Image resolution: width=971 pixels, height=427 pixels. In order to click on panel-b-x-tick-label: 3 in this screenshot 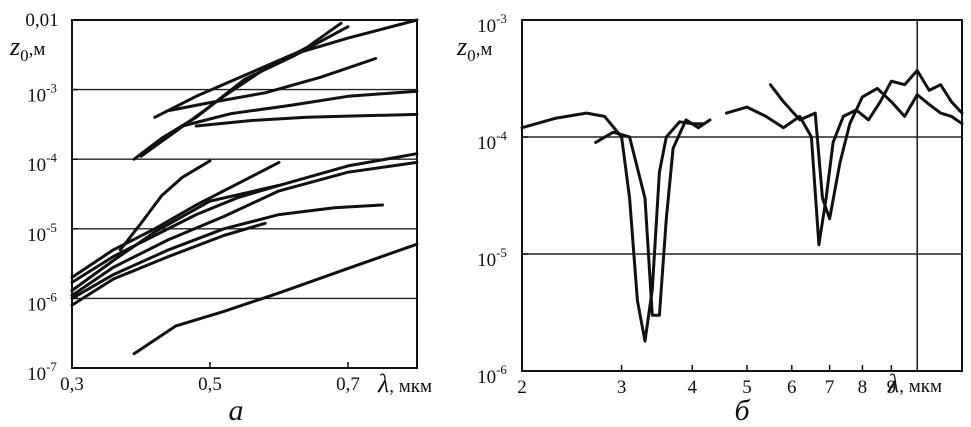, I will do `click(622, 387)`.